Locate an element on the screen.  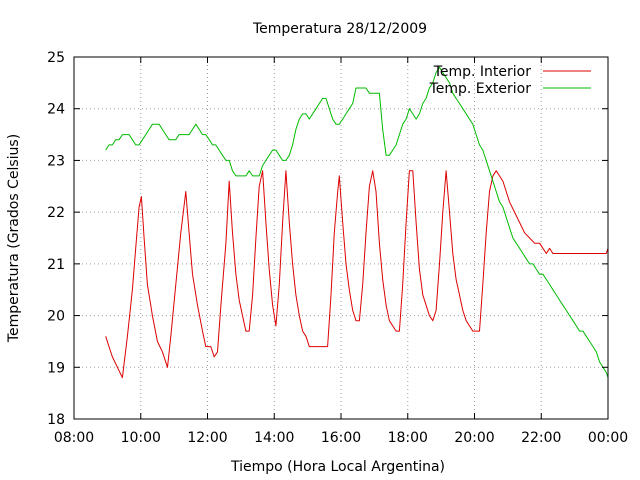
legend-label-interior: Temp. Interior is located at coordinates (482, 72).